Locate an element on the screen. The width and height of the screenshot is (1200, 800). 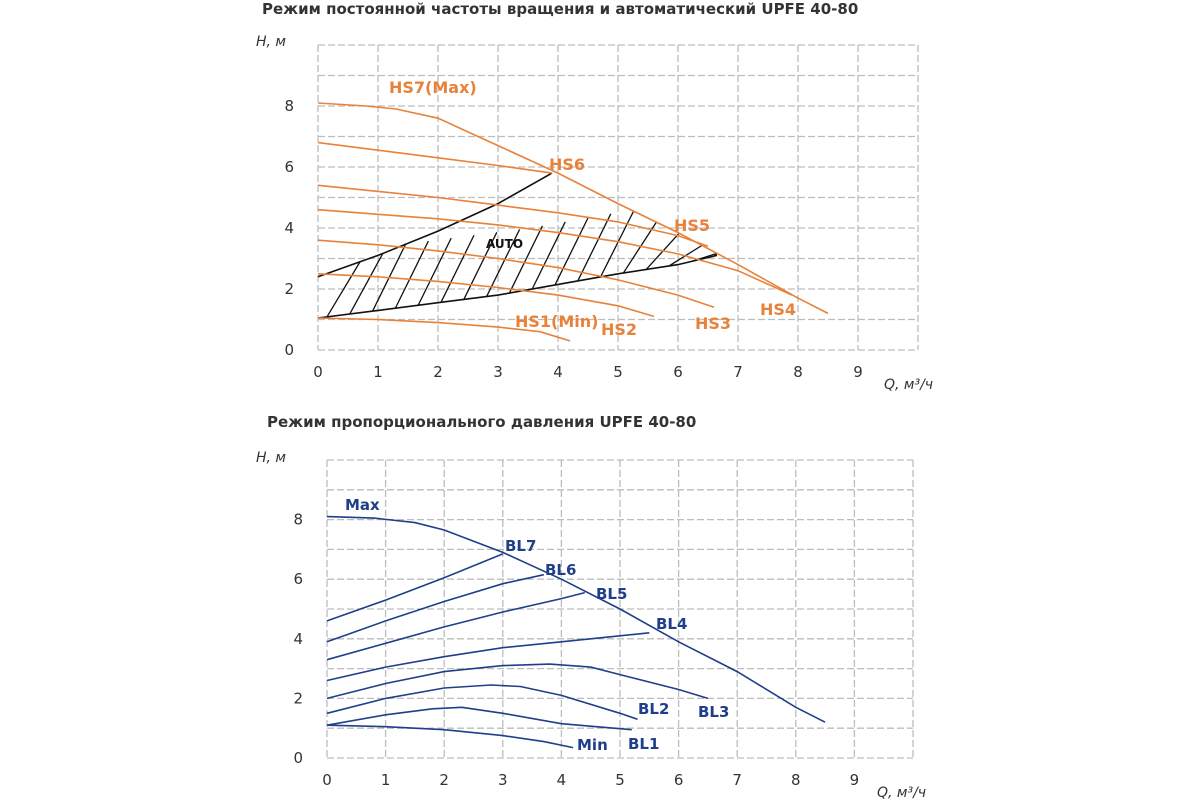
label-min: Min is located at coordinates (592, 745).